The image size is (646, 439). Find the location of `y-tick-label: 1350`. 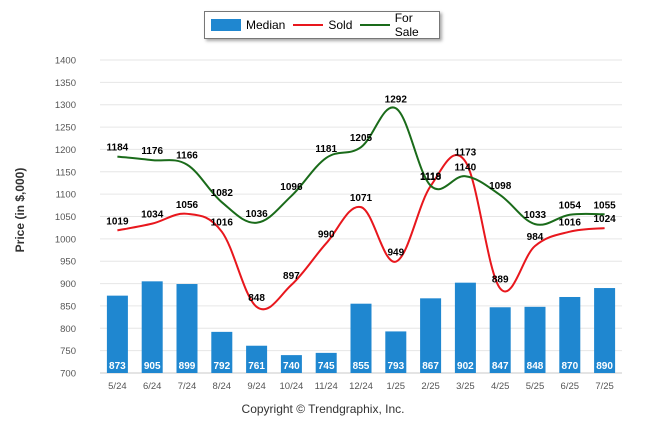

y-tick-label: 1350 is located at coordinates (65, 83).